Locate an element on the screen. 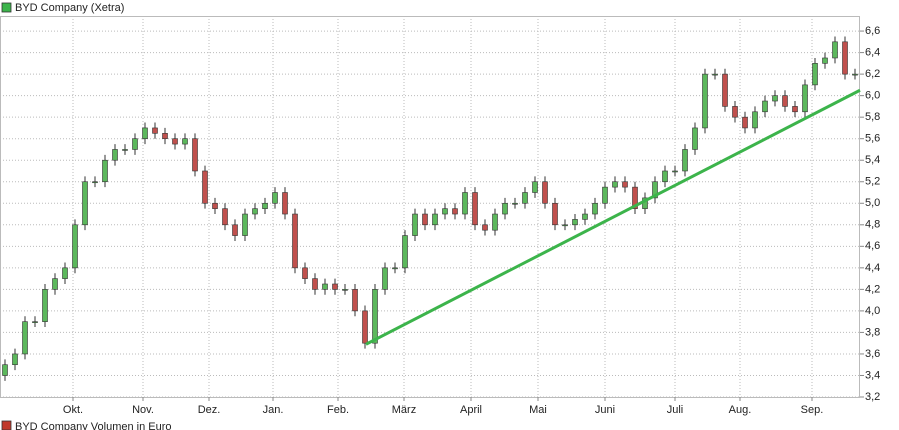 The image size is (899, 430). legend-label: BYD Company (Xetra) is located at coordinates (69, 8).